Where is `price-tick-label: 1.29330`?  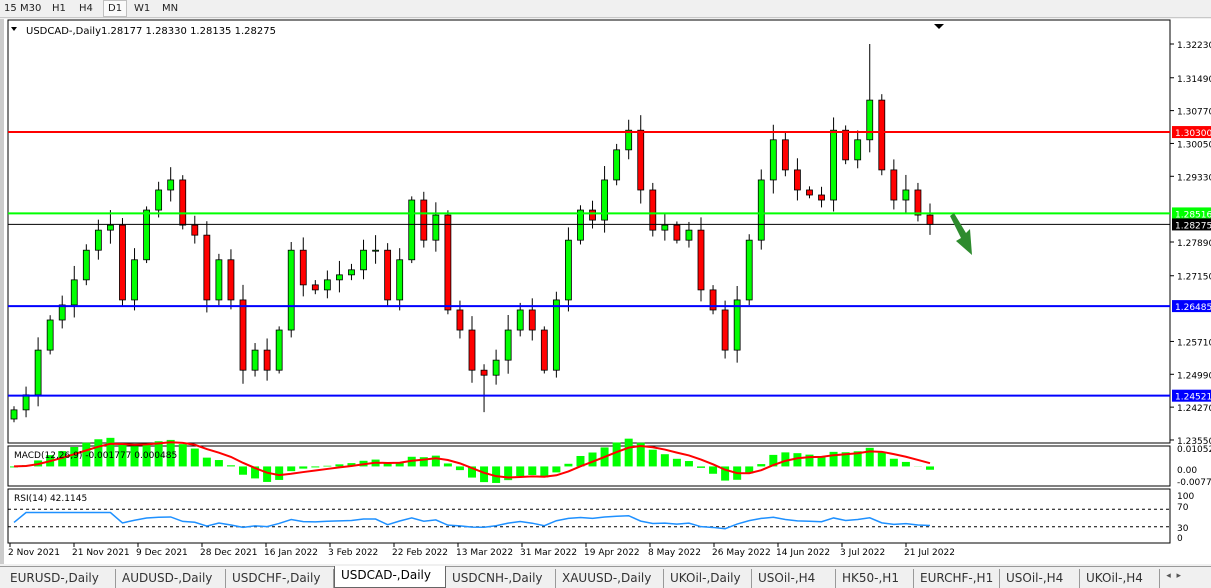
price-tick-label: 1.29330 is located at coordinates (1194, 178).